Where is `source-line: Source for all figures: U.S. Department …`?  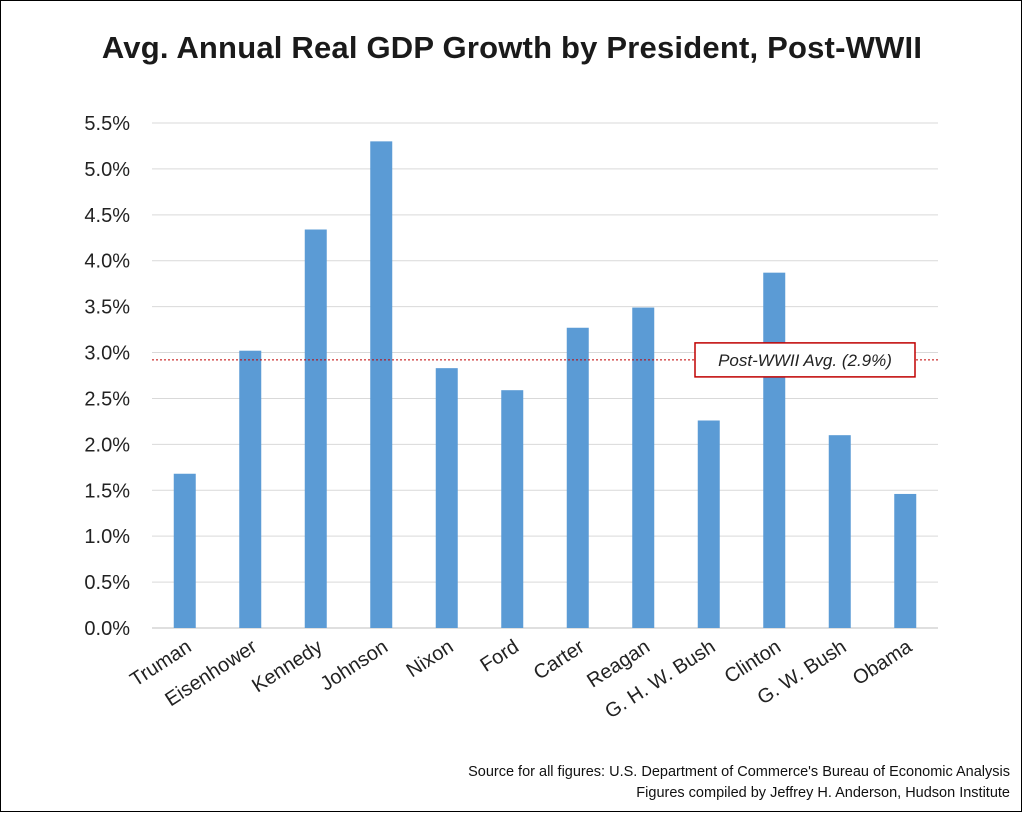 source-line: Source for all figures: U.S. Department … is located at coordinates (739, 772).